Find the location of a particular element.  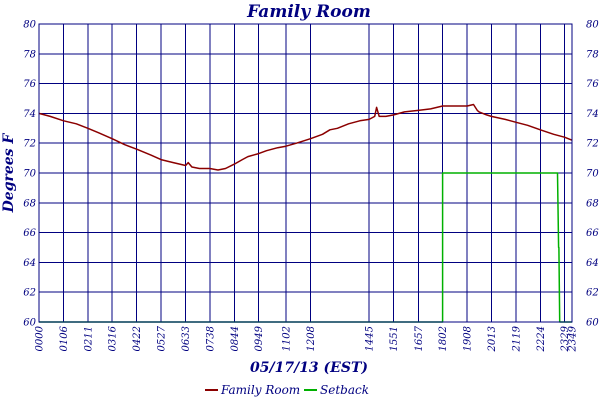

x-tick-label: 2013 is located at coordinates (492, 339).